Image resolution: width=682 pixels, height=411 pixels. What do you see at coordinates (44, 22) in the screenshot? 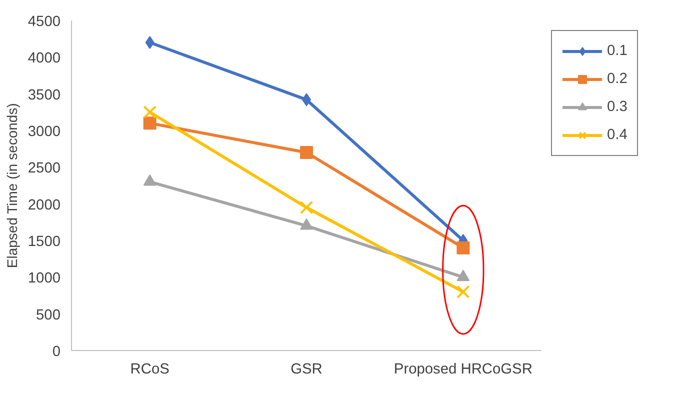
I see `y-tick-label: 4500` at bounding box center [44, 22].